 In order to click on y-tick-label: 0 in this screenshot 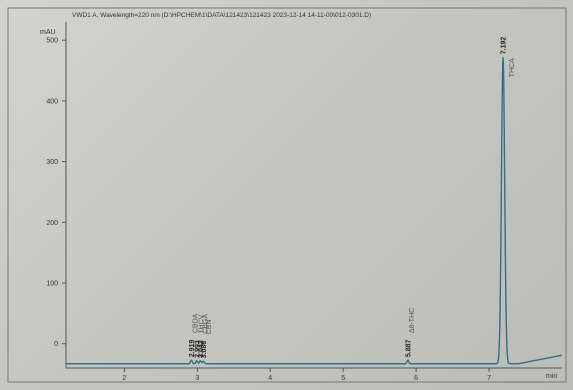, I will do `click(56, 344)`.